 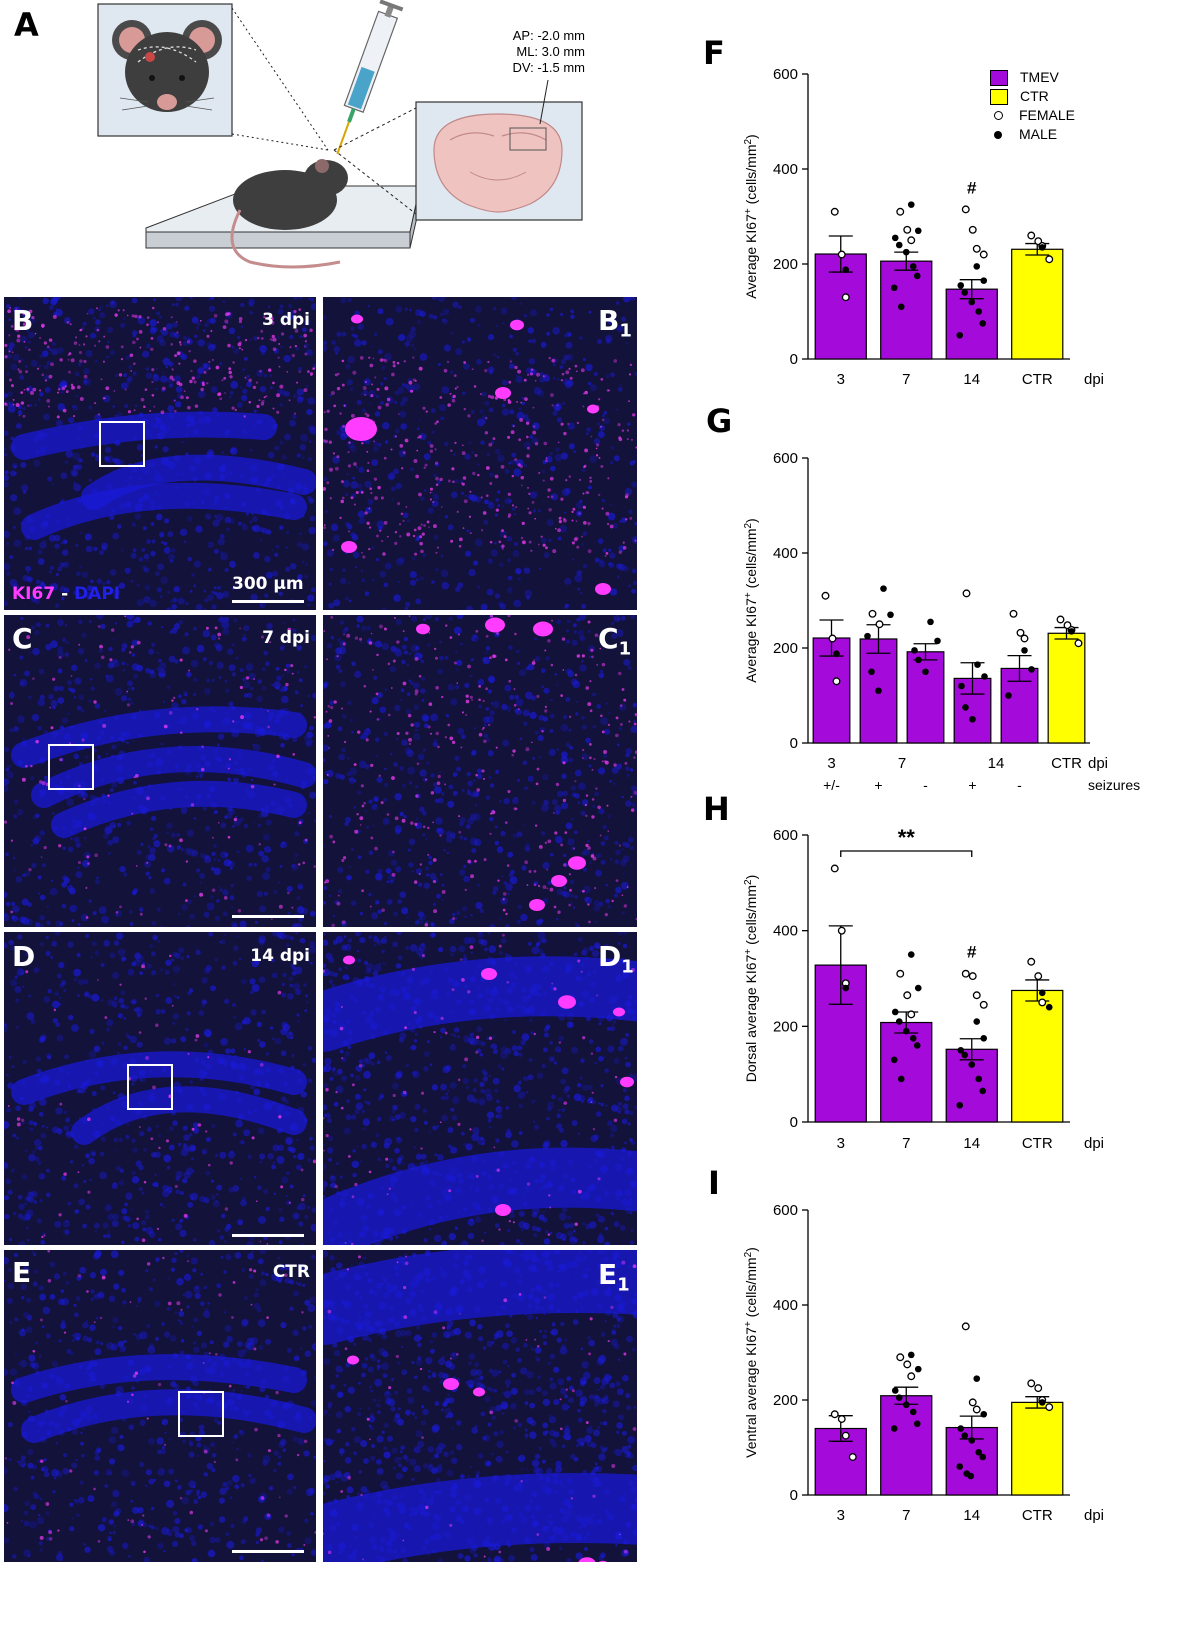 What do you see at coordinates (550, 51) in the screenshot?
I see `coord-ml: ML: 3.0 mm` at bounding box center [550, 51].